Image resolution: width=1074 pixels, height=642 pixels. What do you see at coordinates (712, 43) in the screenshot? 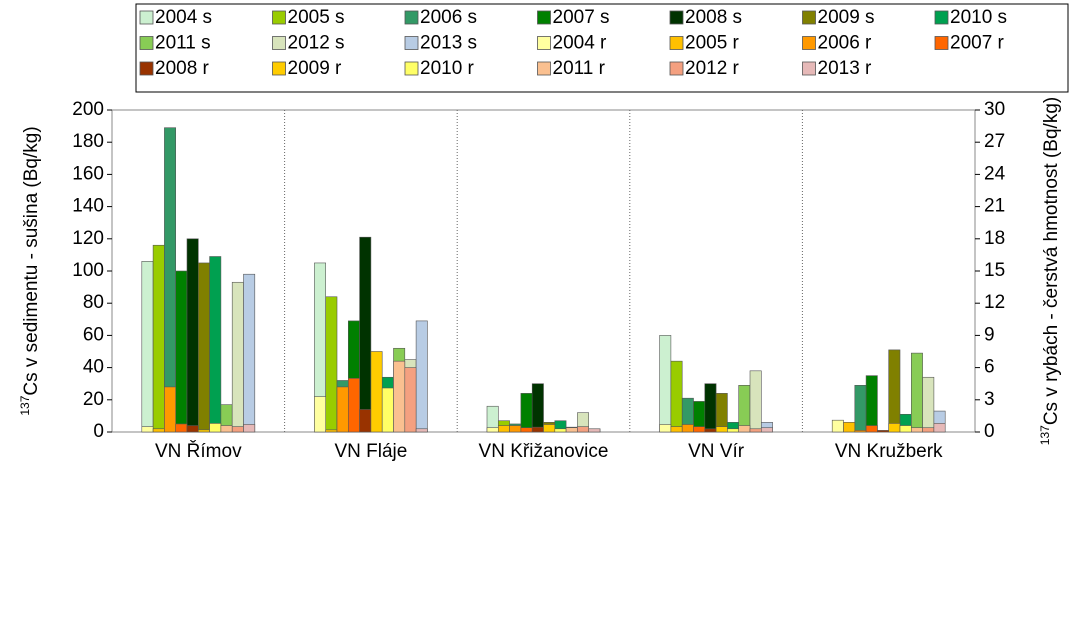
I see `legend-label: 2005 r` at bounding box center [712, 43].